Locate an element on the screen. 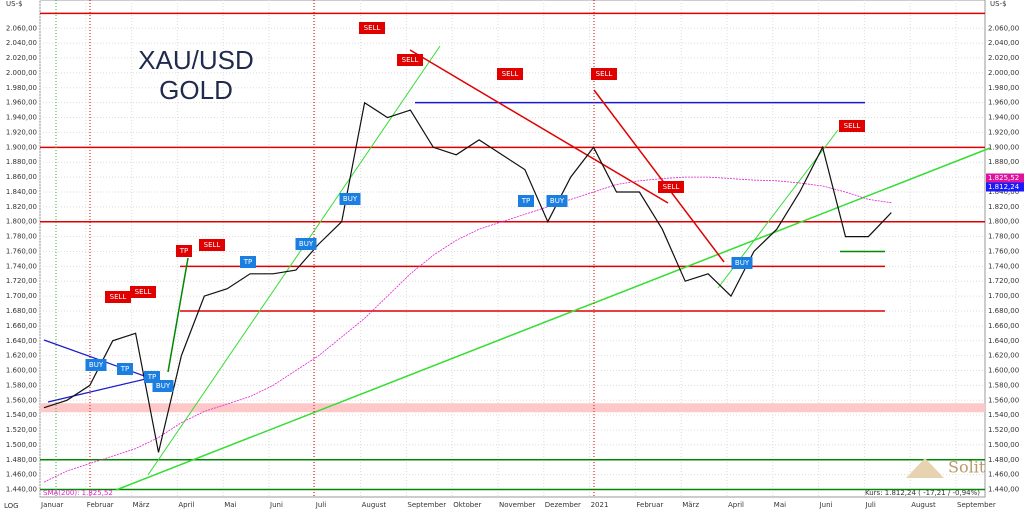 This screenshot has width=1024, height=510. x-tick-label: Dezember is located at coordinates (563, 505).